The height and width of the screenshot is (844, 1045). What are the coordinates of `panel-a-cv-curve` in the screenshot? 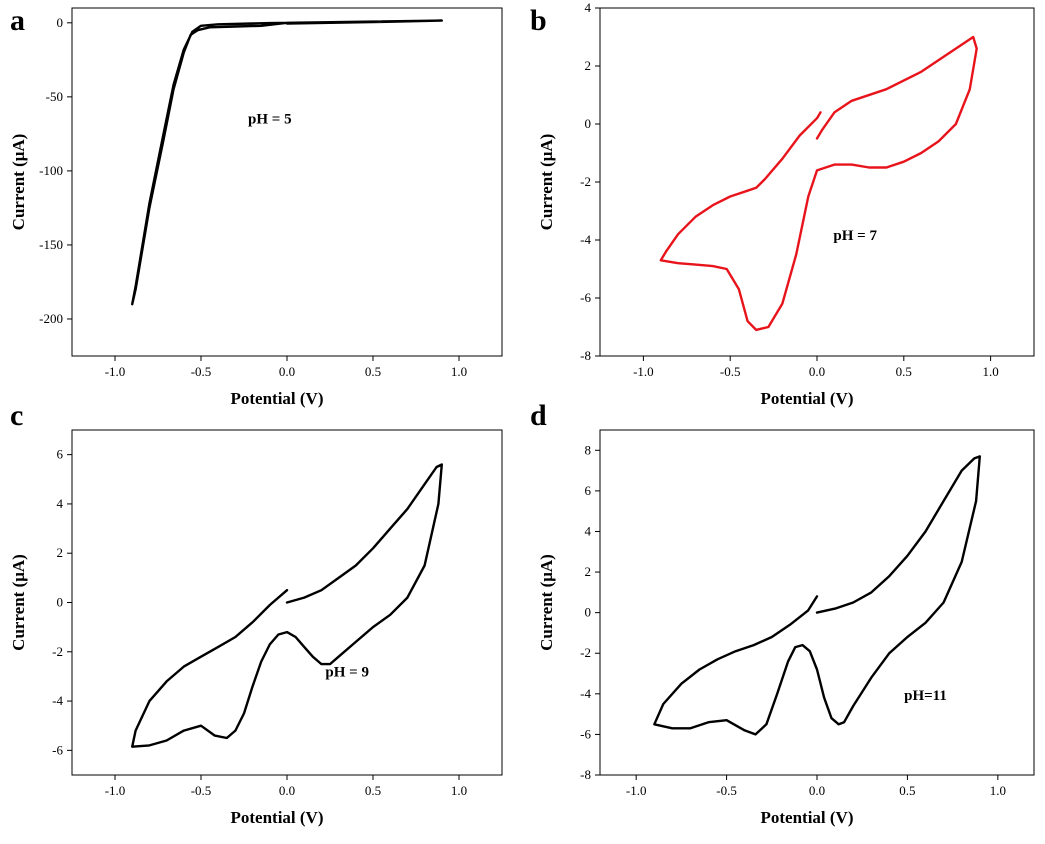 It's located at (286, 162).